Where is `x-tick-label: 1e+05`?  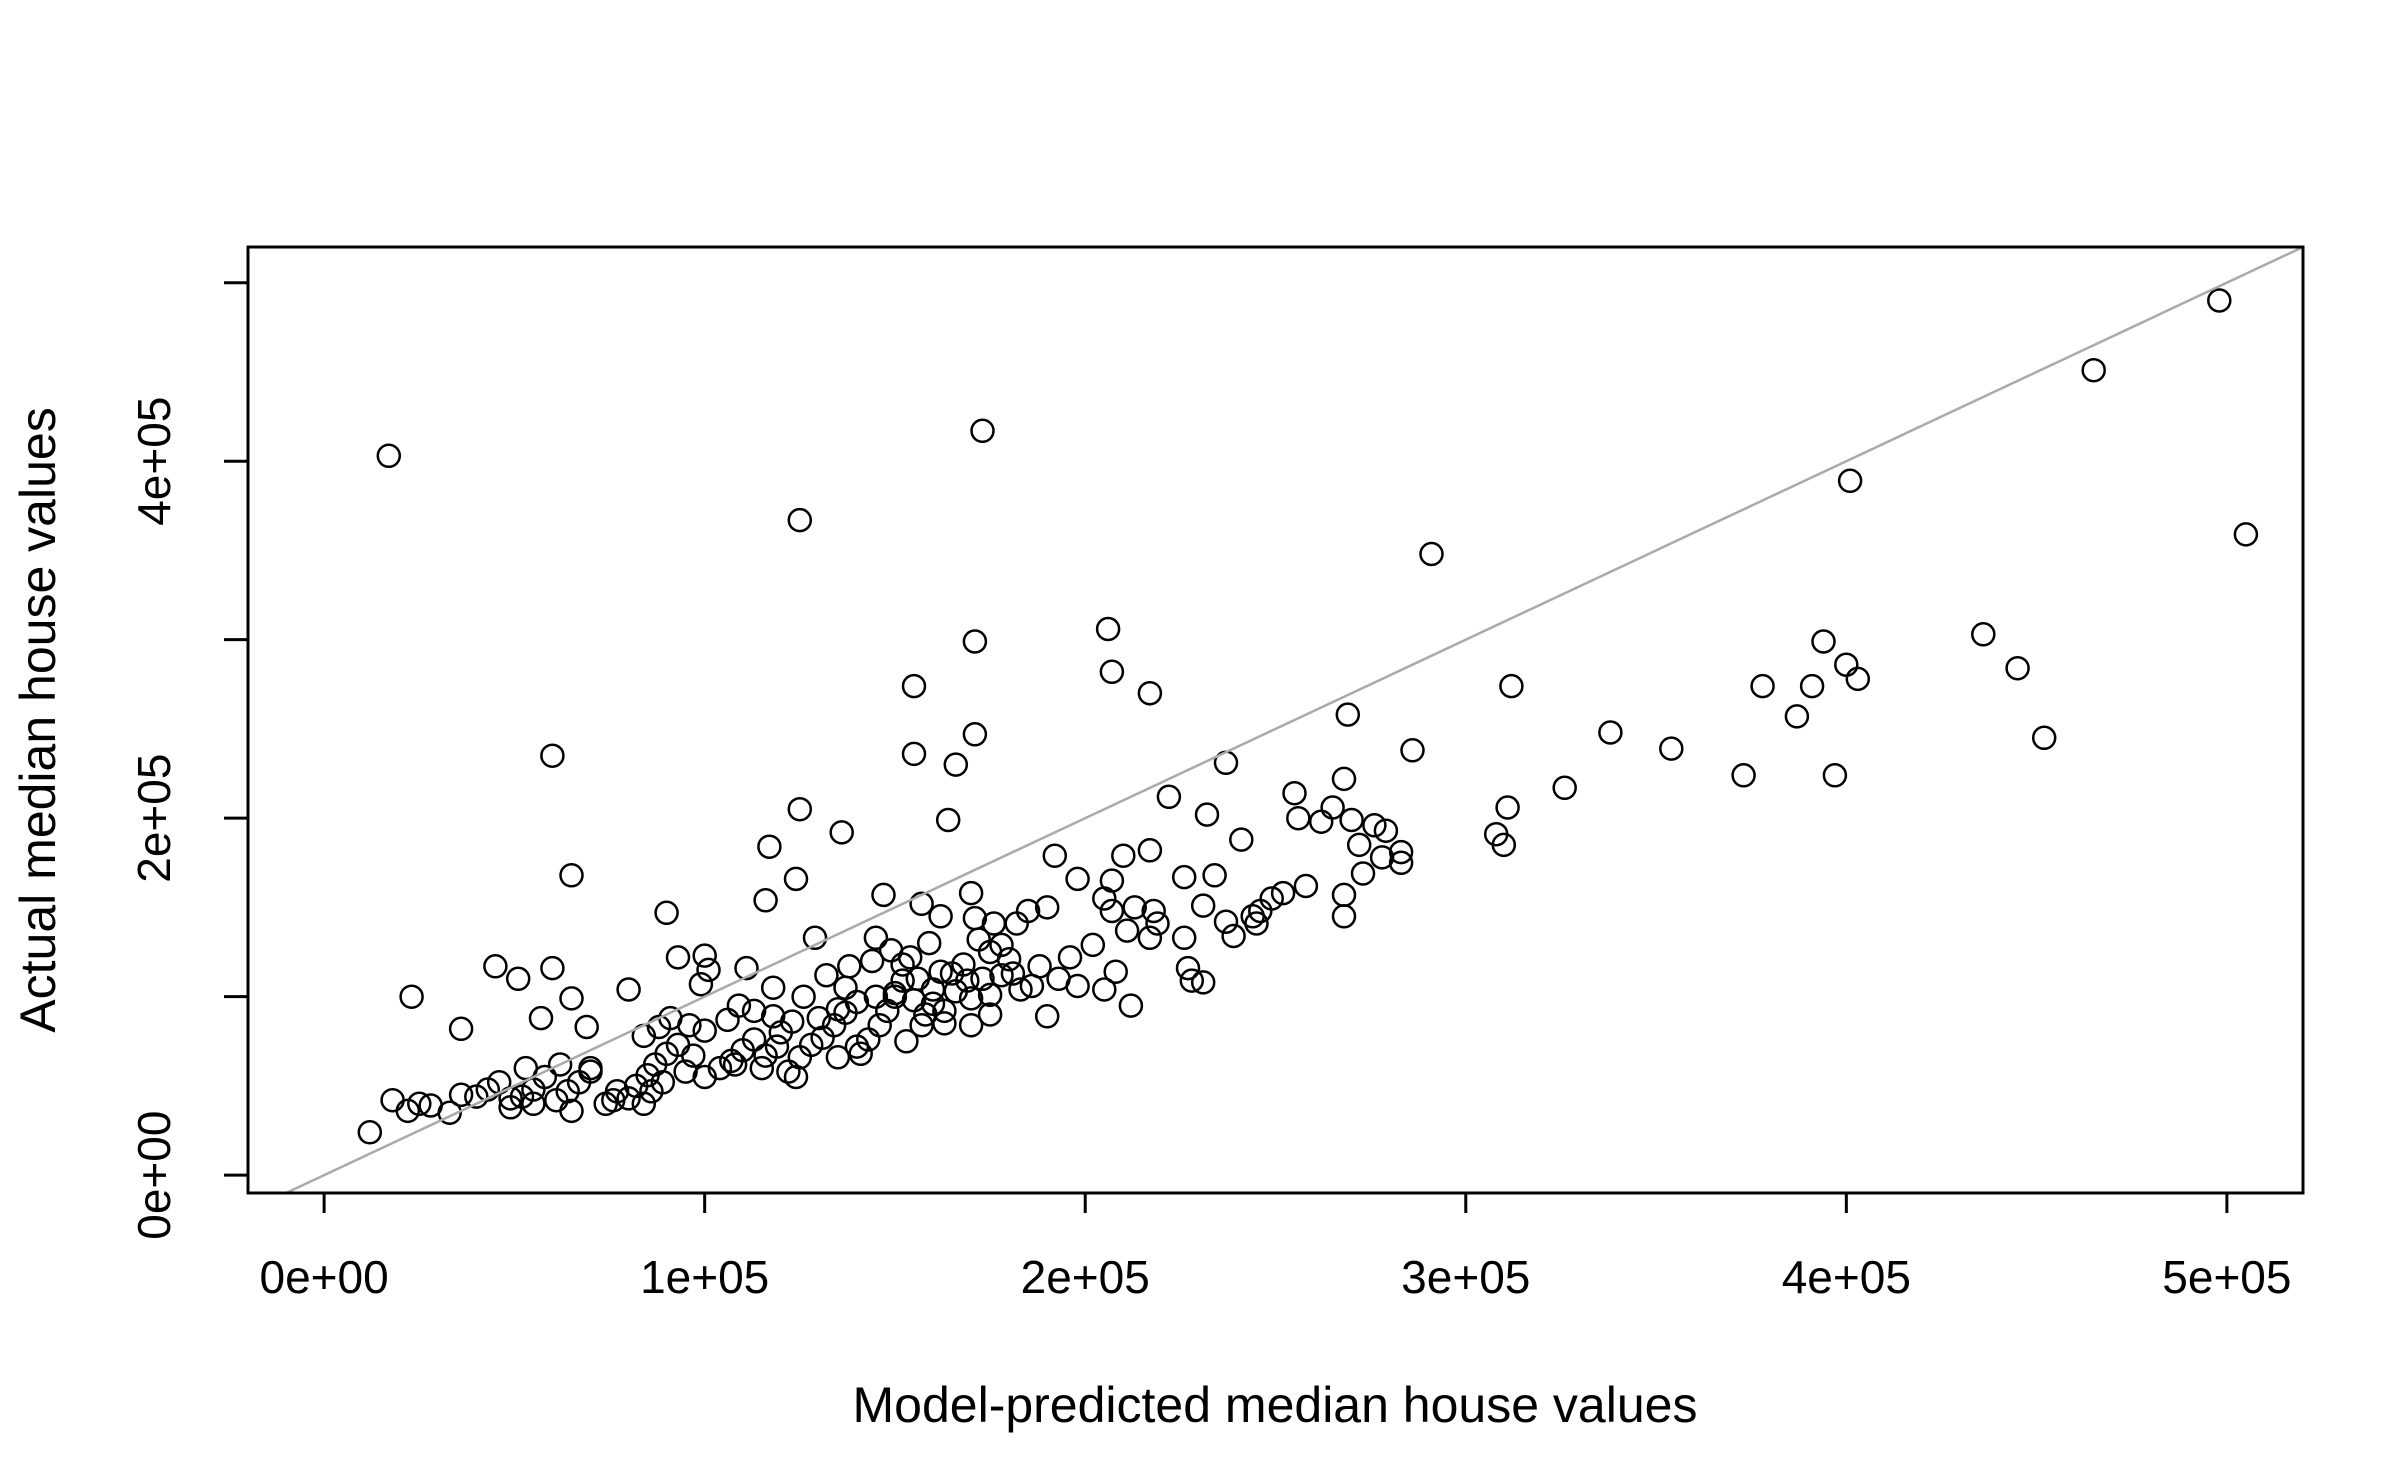
x-tick-label: 1e+05 is located at coordinates (704, 1277).